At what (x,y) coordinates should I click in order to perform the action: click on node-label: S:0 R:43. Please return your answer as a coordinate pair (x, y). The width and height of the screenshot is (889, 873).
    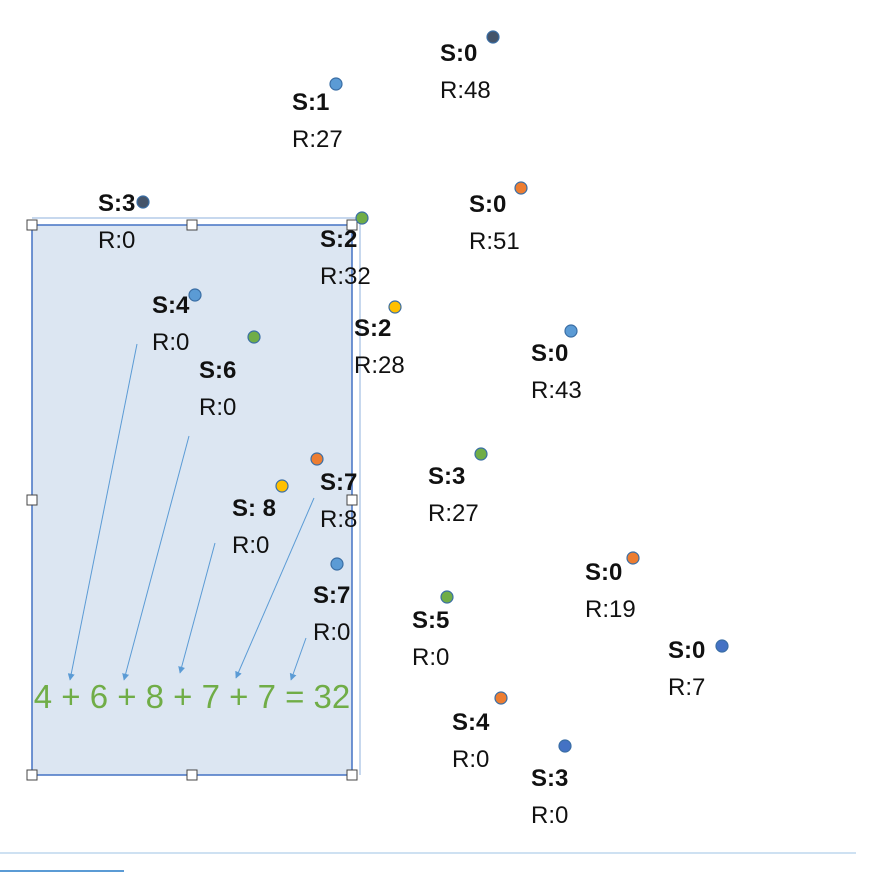
    Looking at the image, I should click on (556, 372).